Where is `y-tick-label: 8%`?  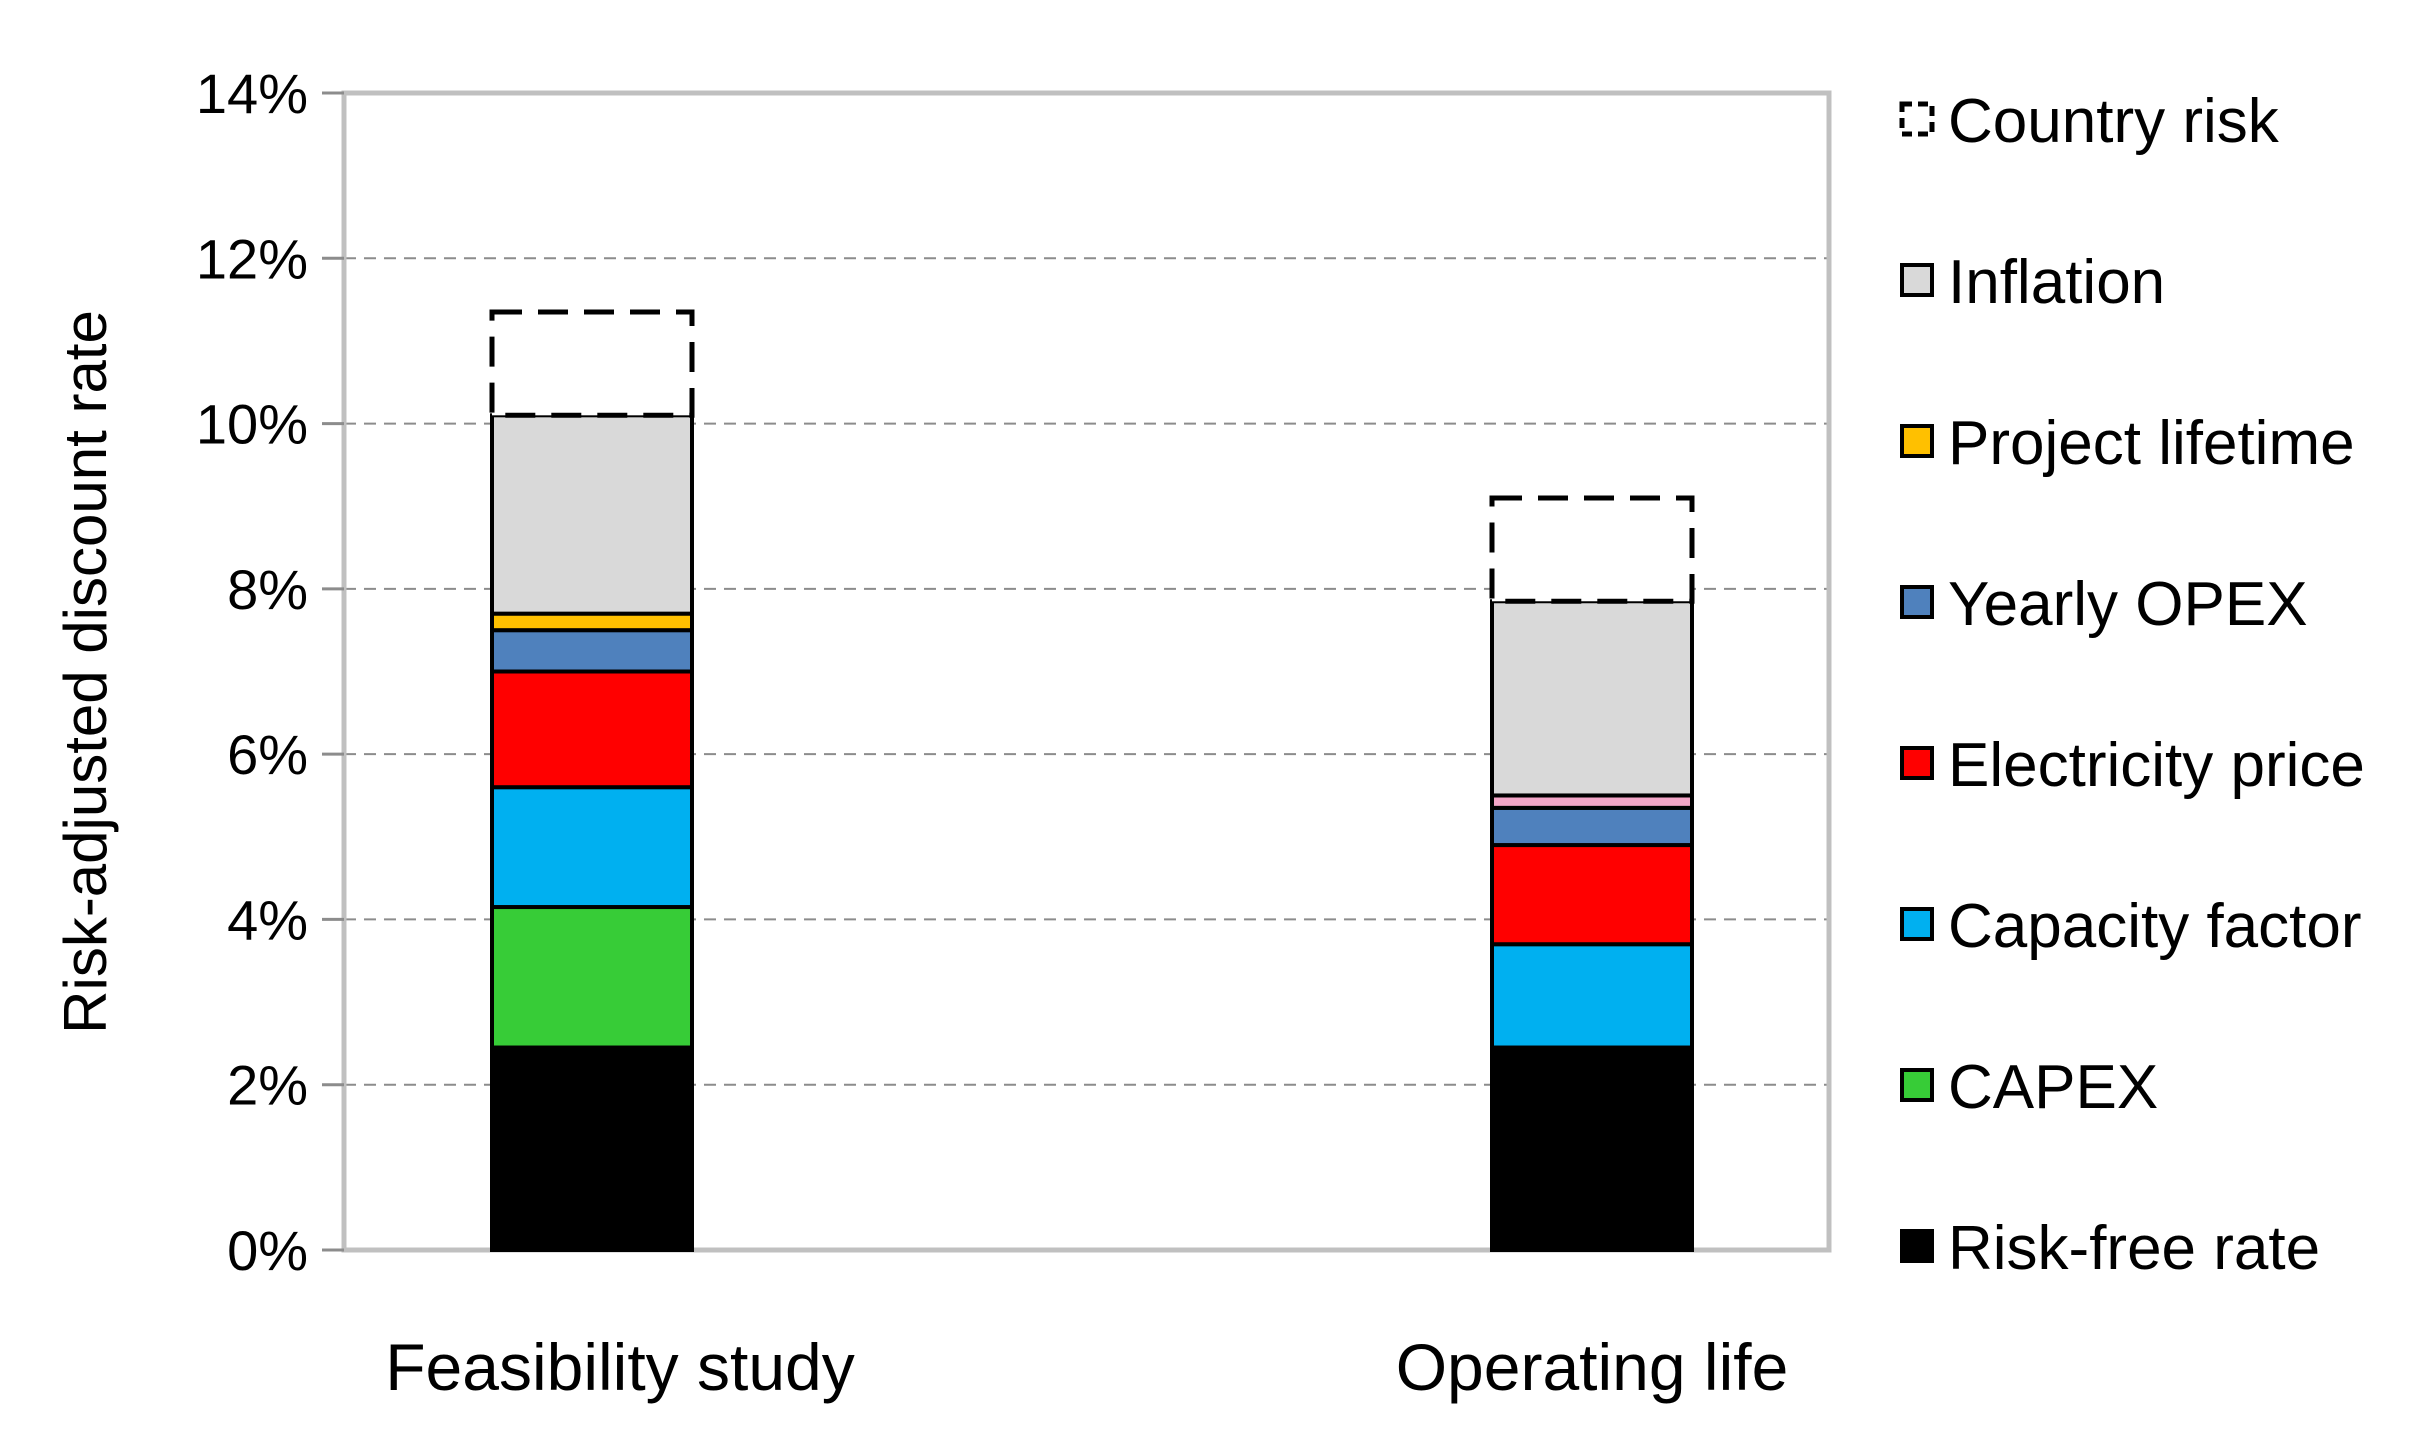
y-tick-label: 8% is located at coordinates (267, 589).